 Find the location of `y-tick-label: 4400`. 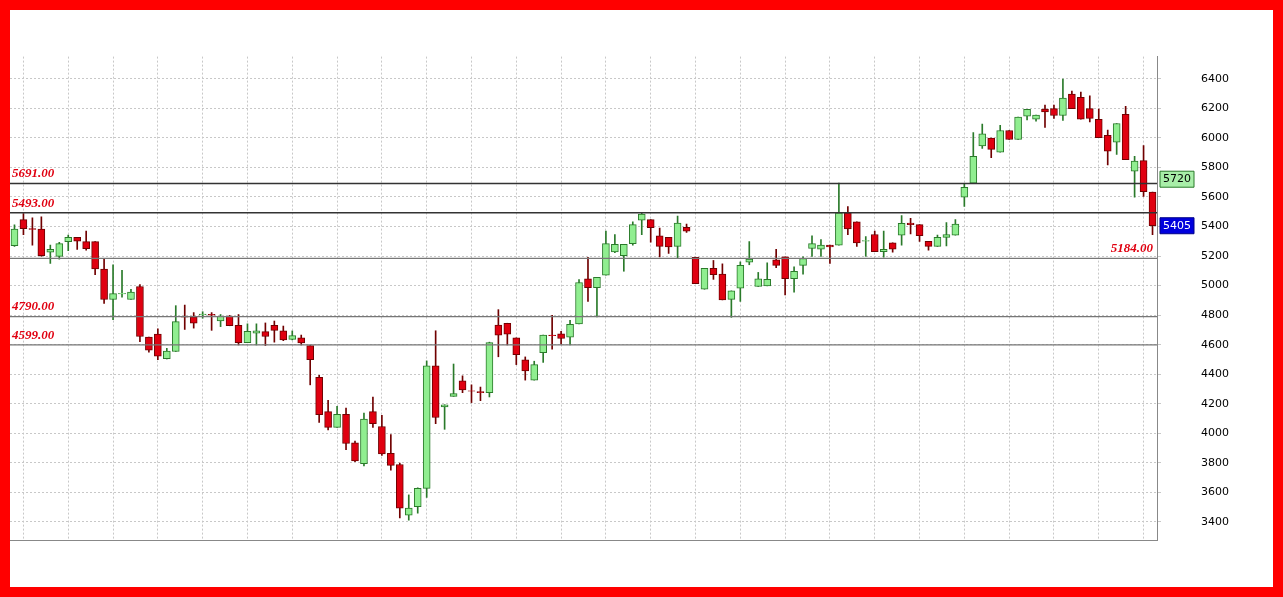

y-tick-label: 4400 is located at coordinates (1215, 374).